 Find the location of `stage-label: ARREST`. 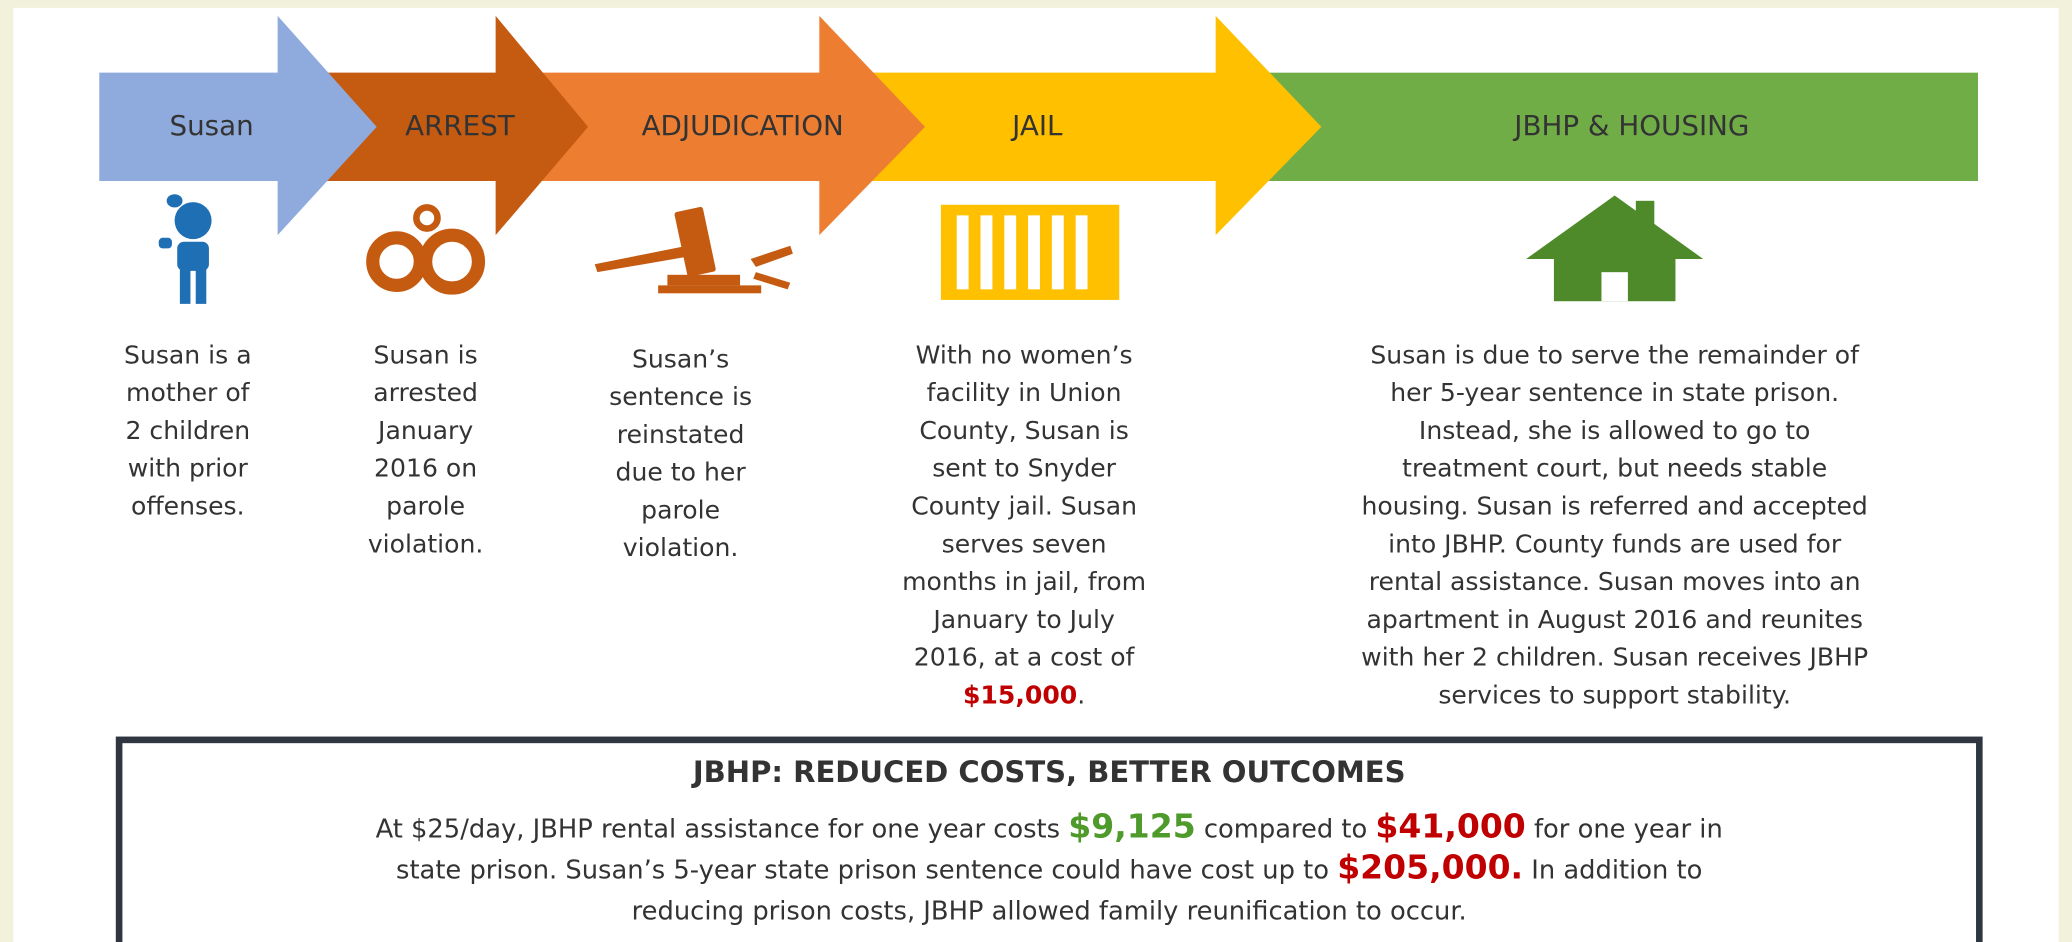

stage-label: ARREST is located at coordinates (460, 125).